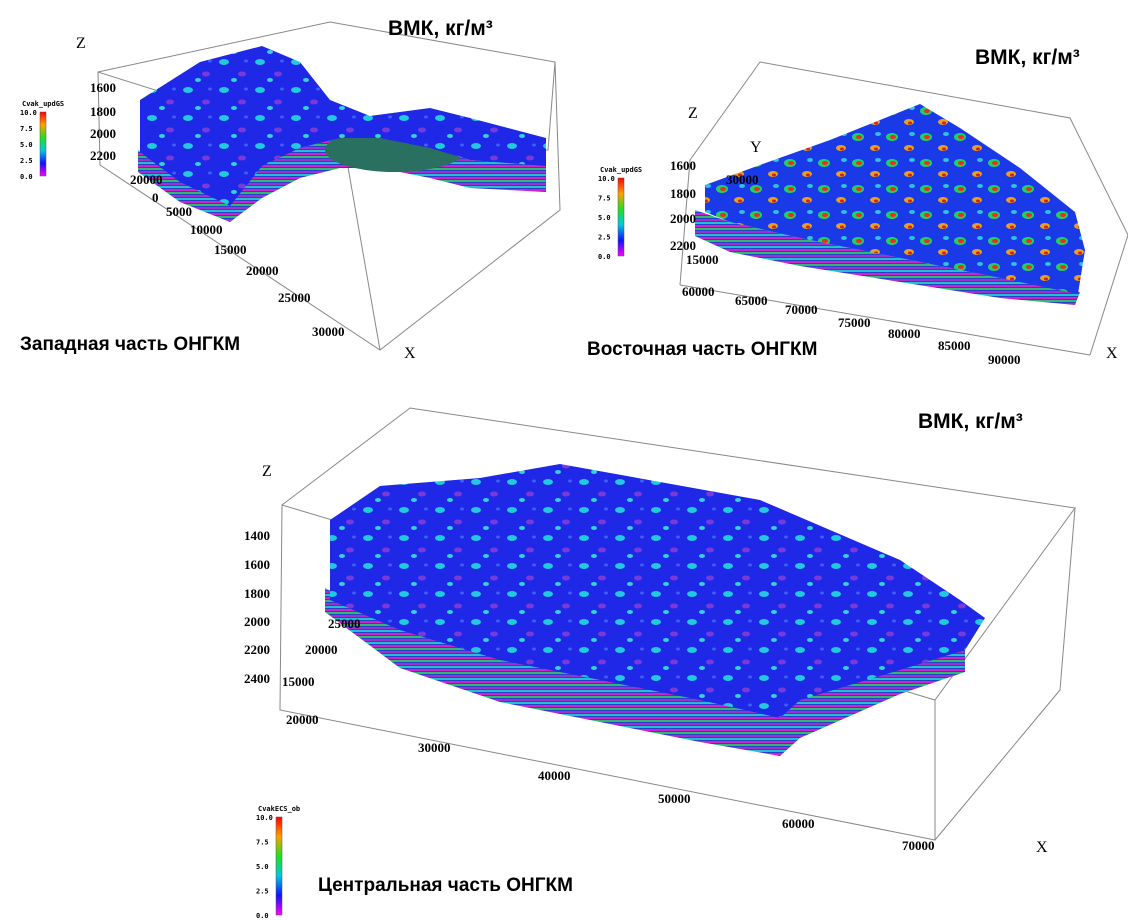 The height and width of the screenshot is (920, 1128). What do you see at coordinates (756, 147) in the screenshot?
I see `axis-label: Y` at bounding box center [756, 147].